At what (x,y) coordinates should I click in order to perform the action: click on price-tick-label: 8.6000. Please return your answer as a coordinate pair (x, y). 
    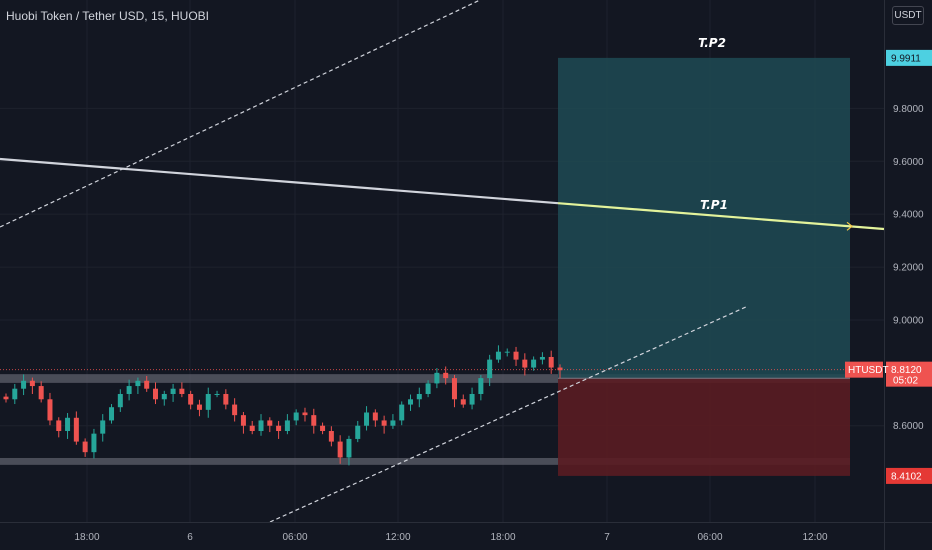
    Looking at the image, I should click on (908, 426).